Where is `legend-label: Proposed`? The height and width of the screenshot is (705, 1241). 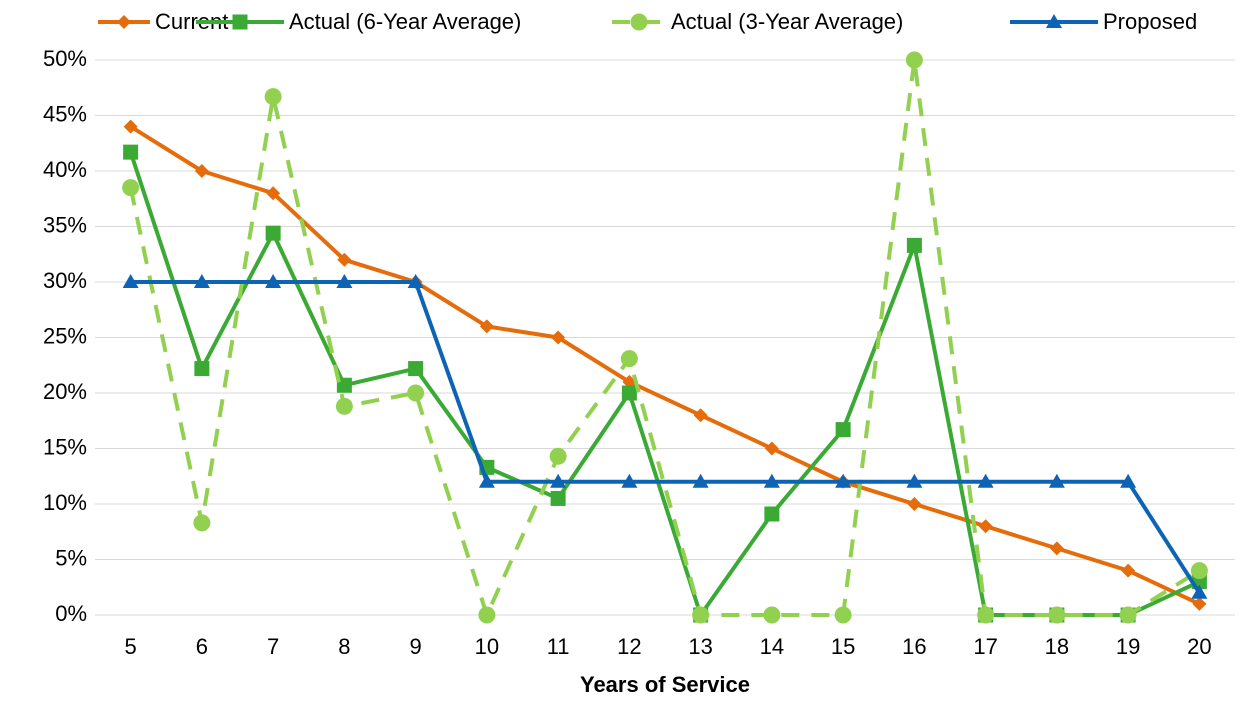
legend-label: Proposed is located at coordinates (1150, 21).